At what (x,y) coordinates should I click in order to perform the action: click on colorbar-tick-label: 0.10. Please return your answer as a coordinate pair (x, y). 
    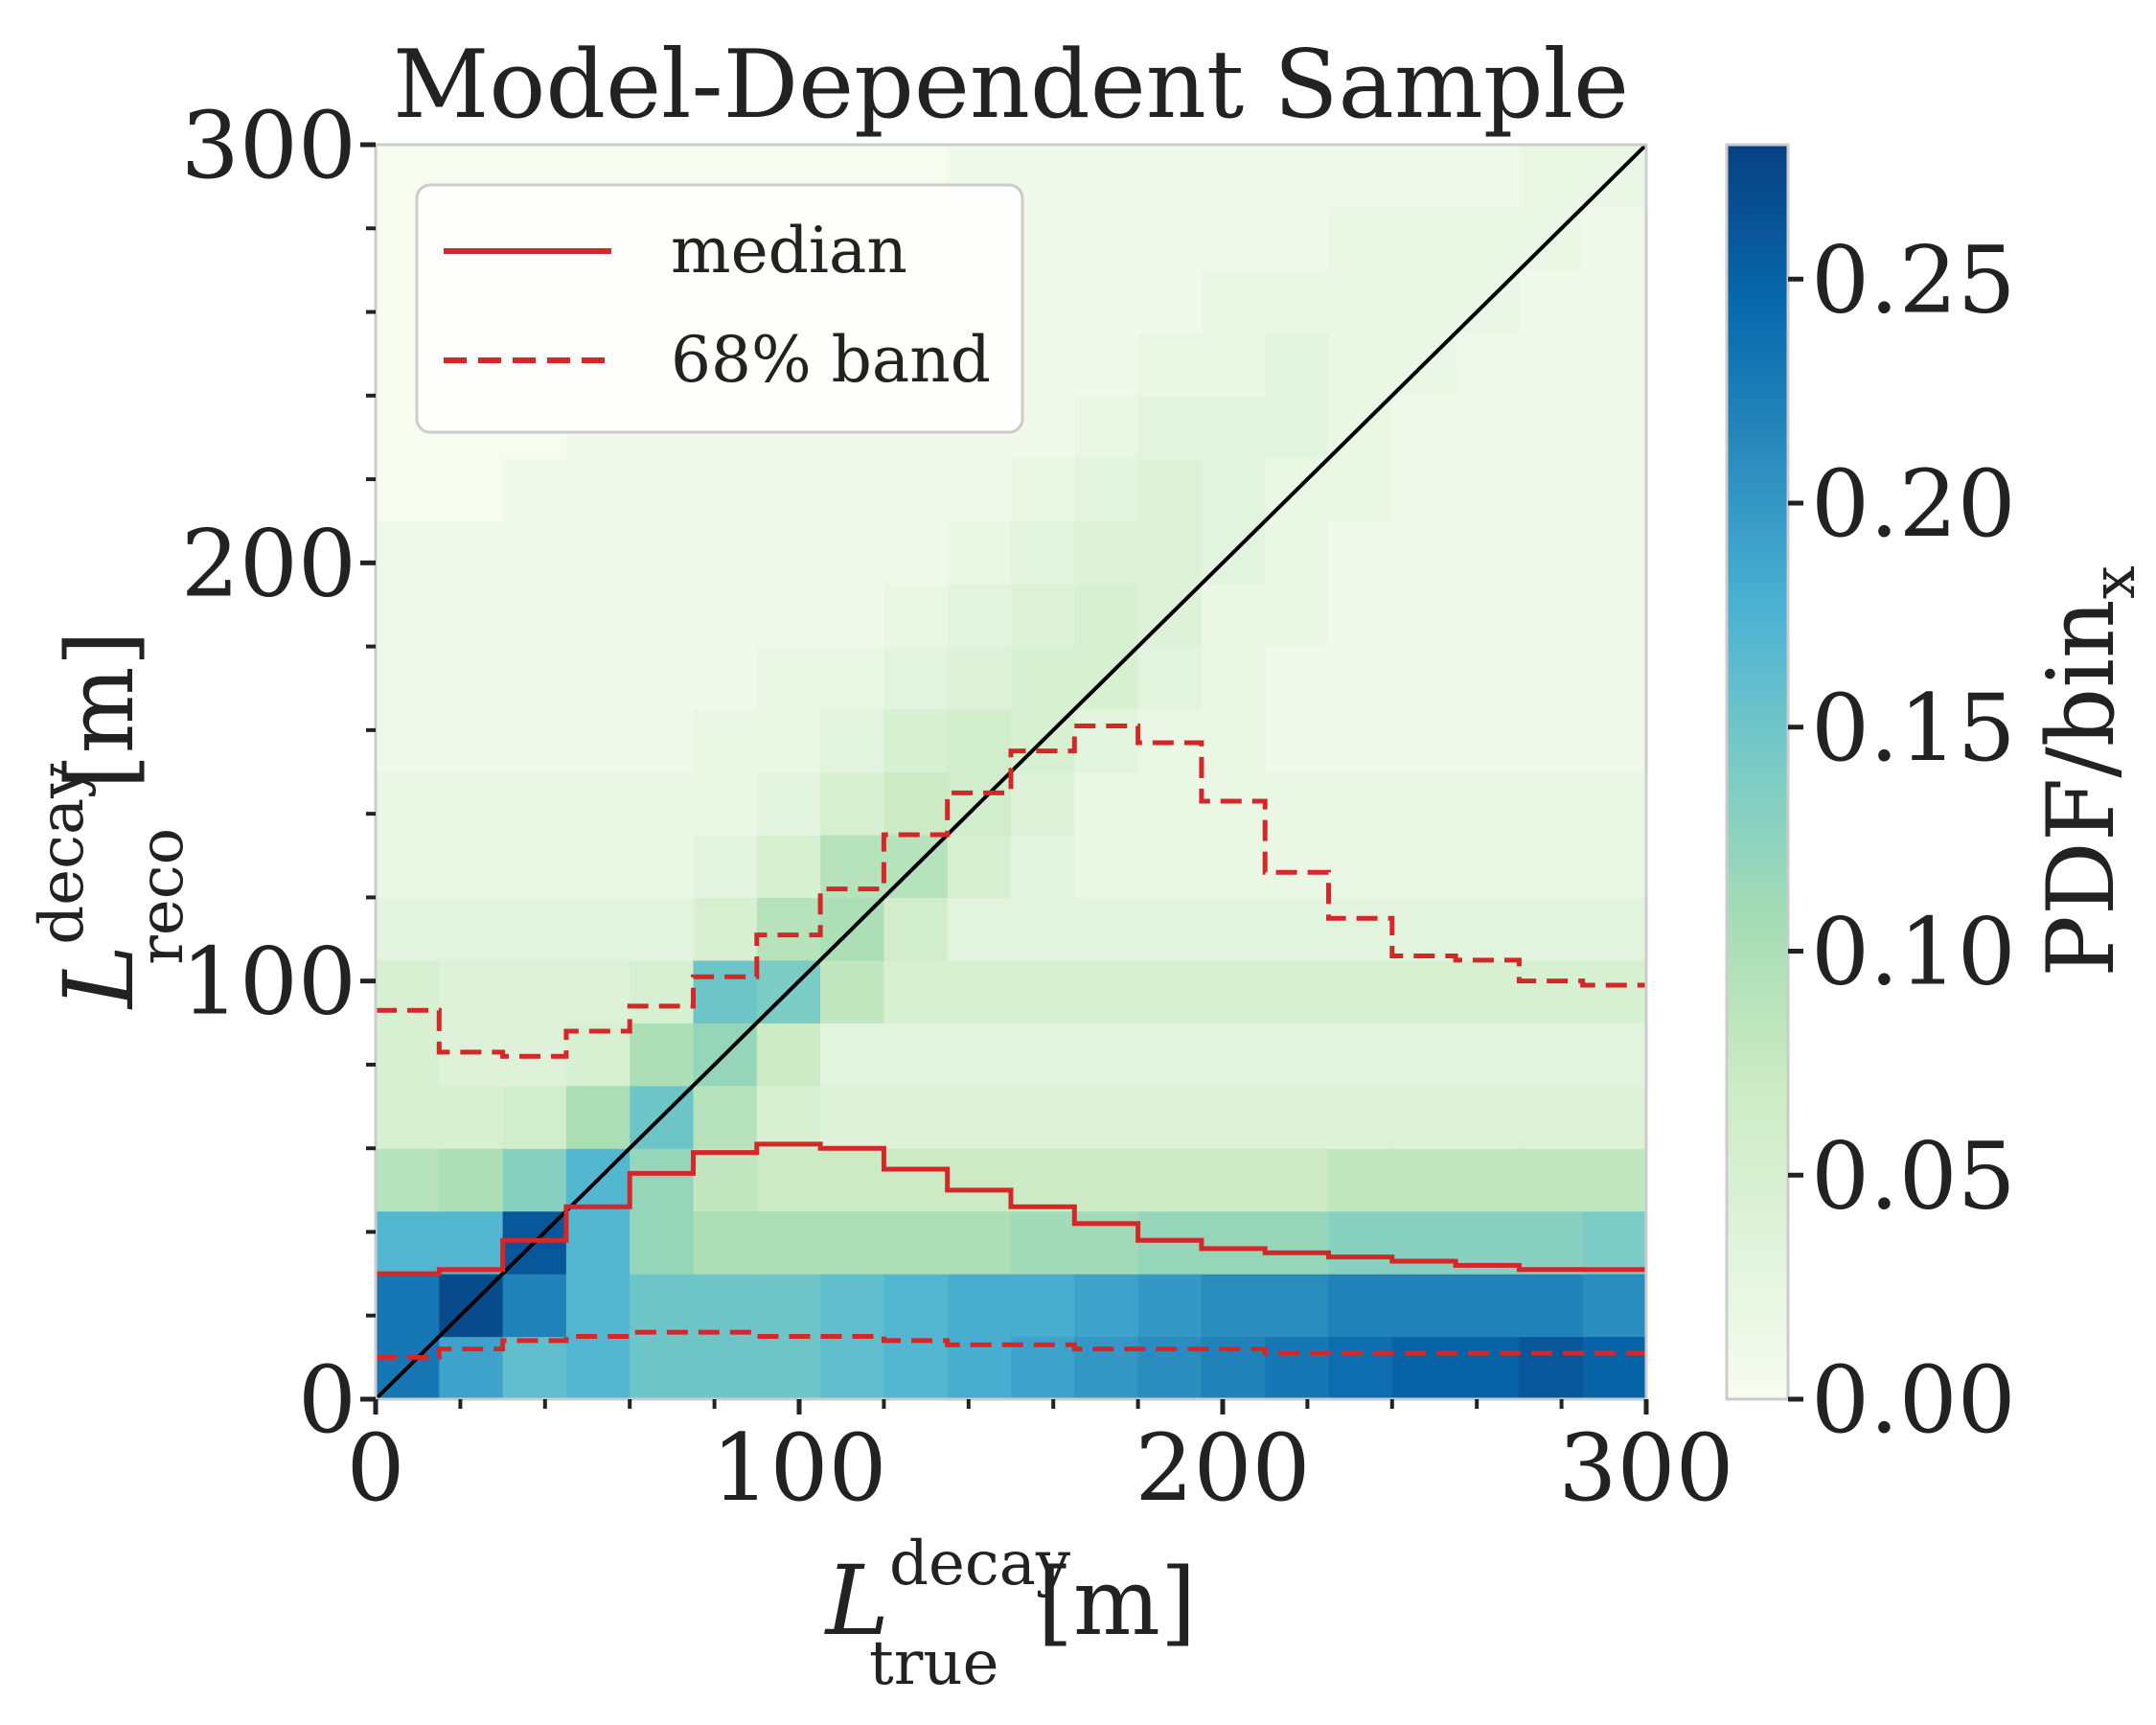
    Looking at the image, I should click on (1913, 952).